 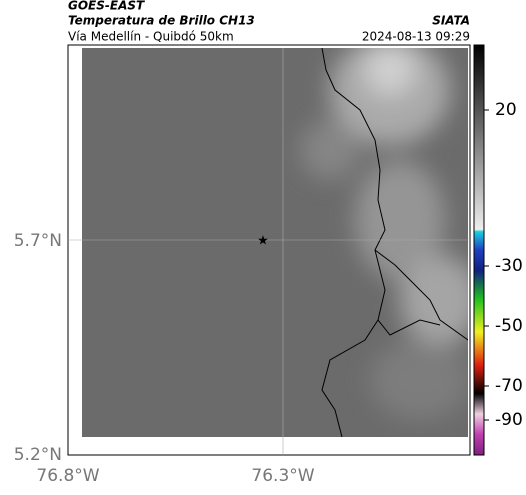 I want to click on colorbar-label: -70, so click(x=509, y=386).